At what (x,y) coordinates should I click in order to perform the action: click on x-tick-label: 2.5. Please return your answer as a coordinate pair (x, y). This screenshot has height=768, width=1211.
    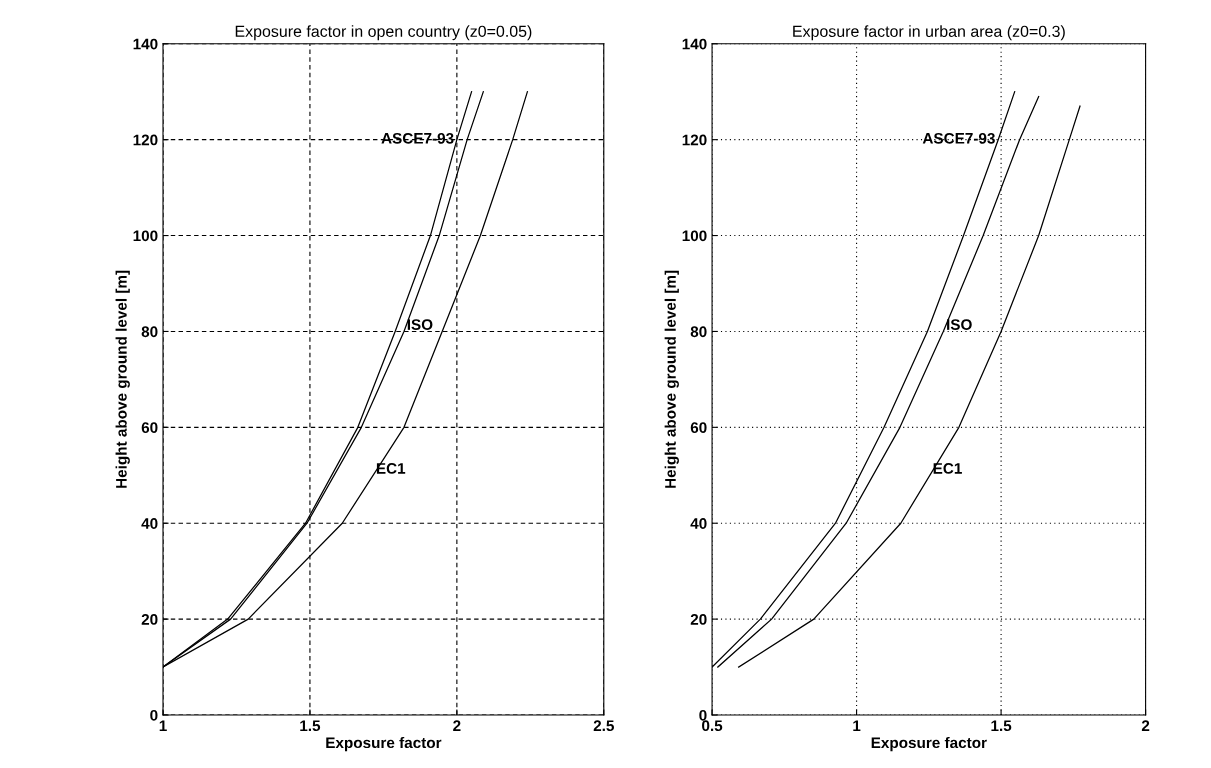
    Looking at the image, I should click on (603, 726).